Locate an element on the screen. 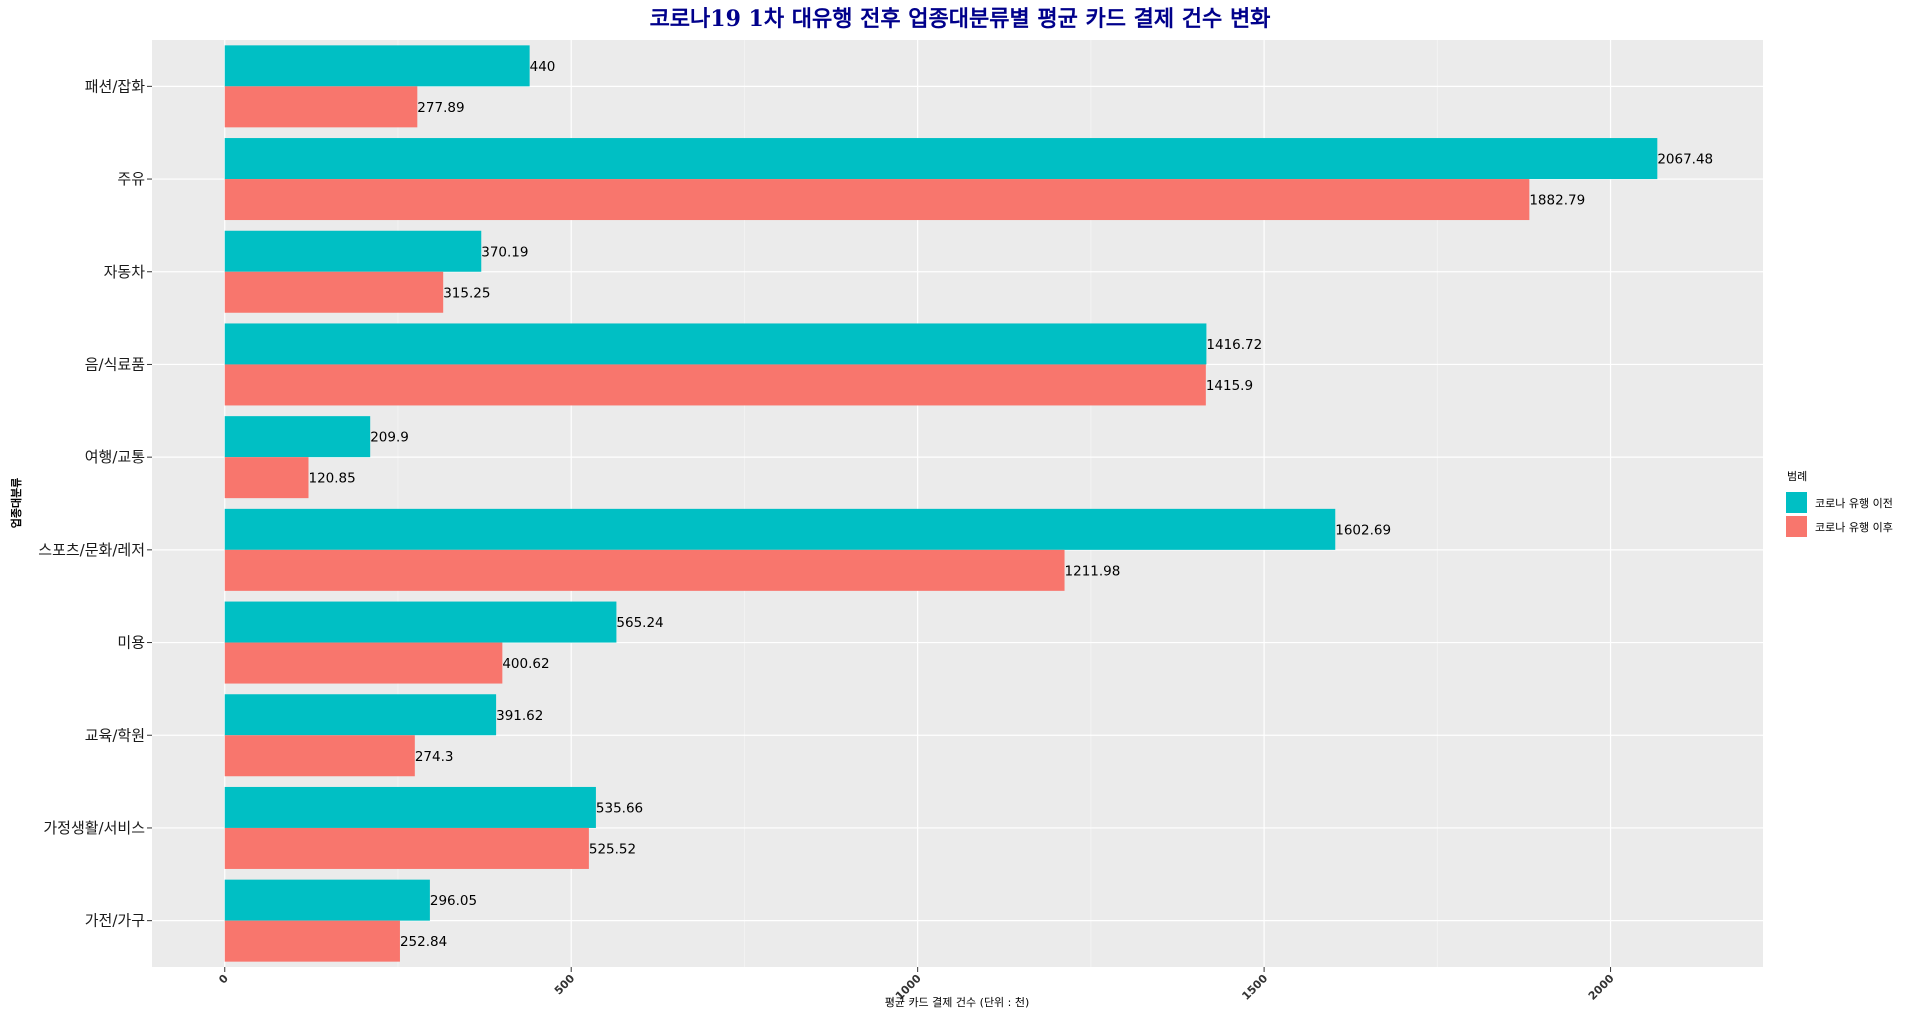 Image resolution: width=1920 pixels, height=1017 pixels. x-tick-label: 2000 is located at coordinates (1601, 987).